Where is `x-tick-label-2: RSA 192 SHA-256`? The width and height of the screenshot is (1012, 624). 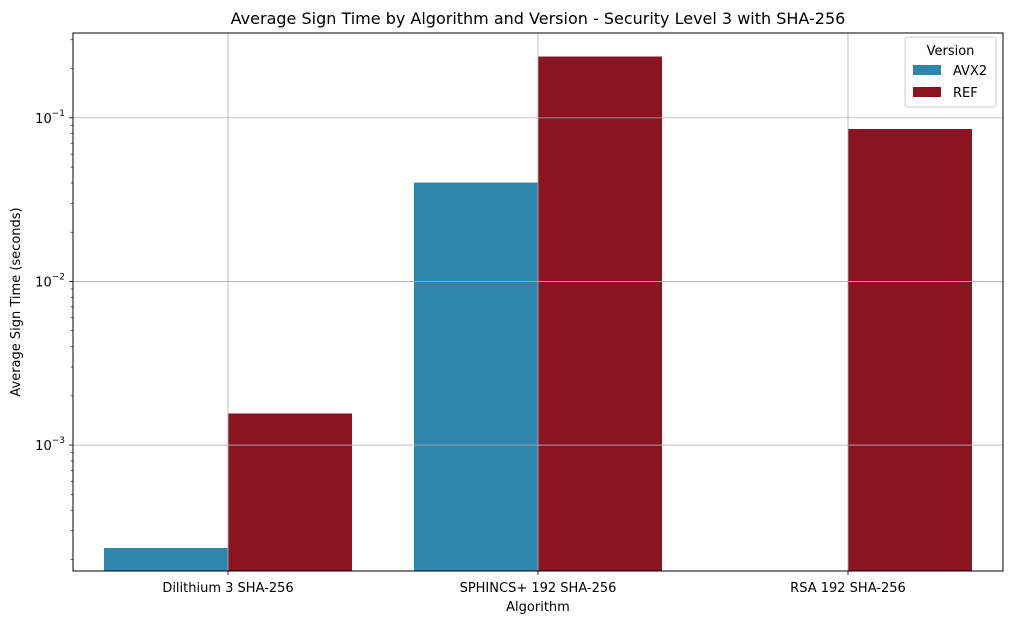
x-tick-label-2: RSA 192 SHA-256 is located at coordinates (848, 588).